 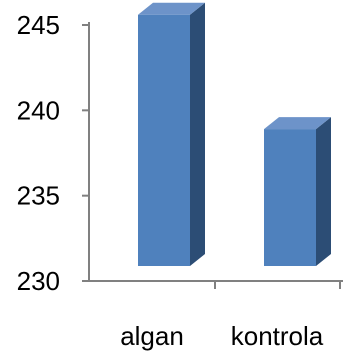 What do you see at coordinates (38, 25) in the screenshot?
I see `y-tick-label: 245` at bounding box center [38, 25].